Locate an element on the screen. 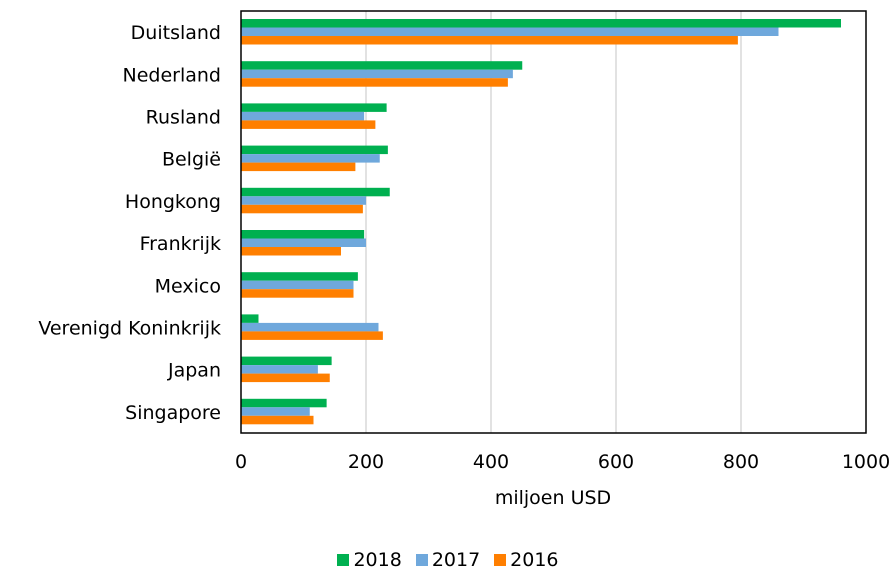  legend-swatch-2016 is located at coordinates (500, 560).